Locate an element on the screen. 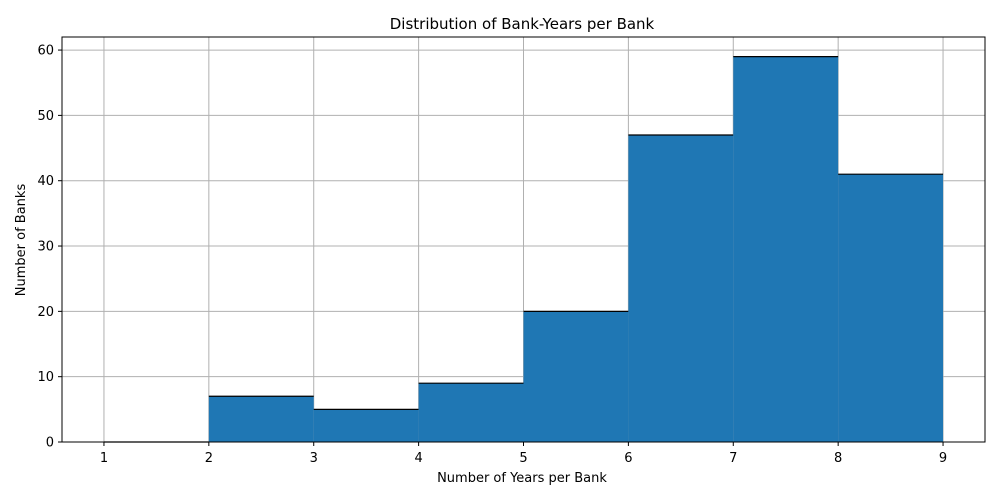 Image resolution: width=1000 pixels, height=500 pixels. x-tick-label: 8 is located at coordinates (838, 458).